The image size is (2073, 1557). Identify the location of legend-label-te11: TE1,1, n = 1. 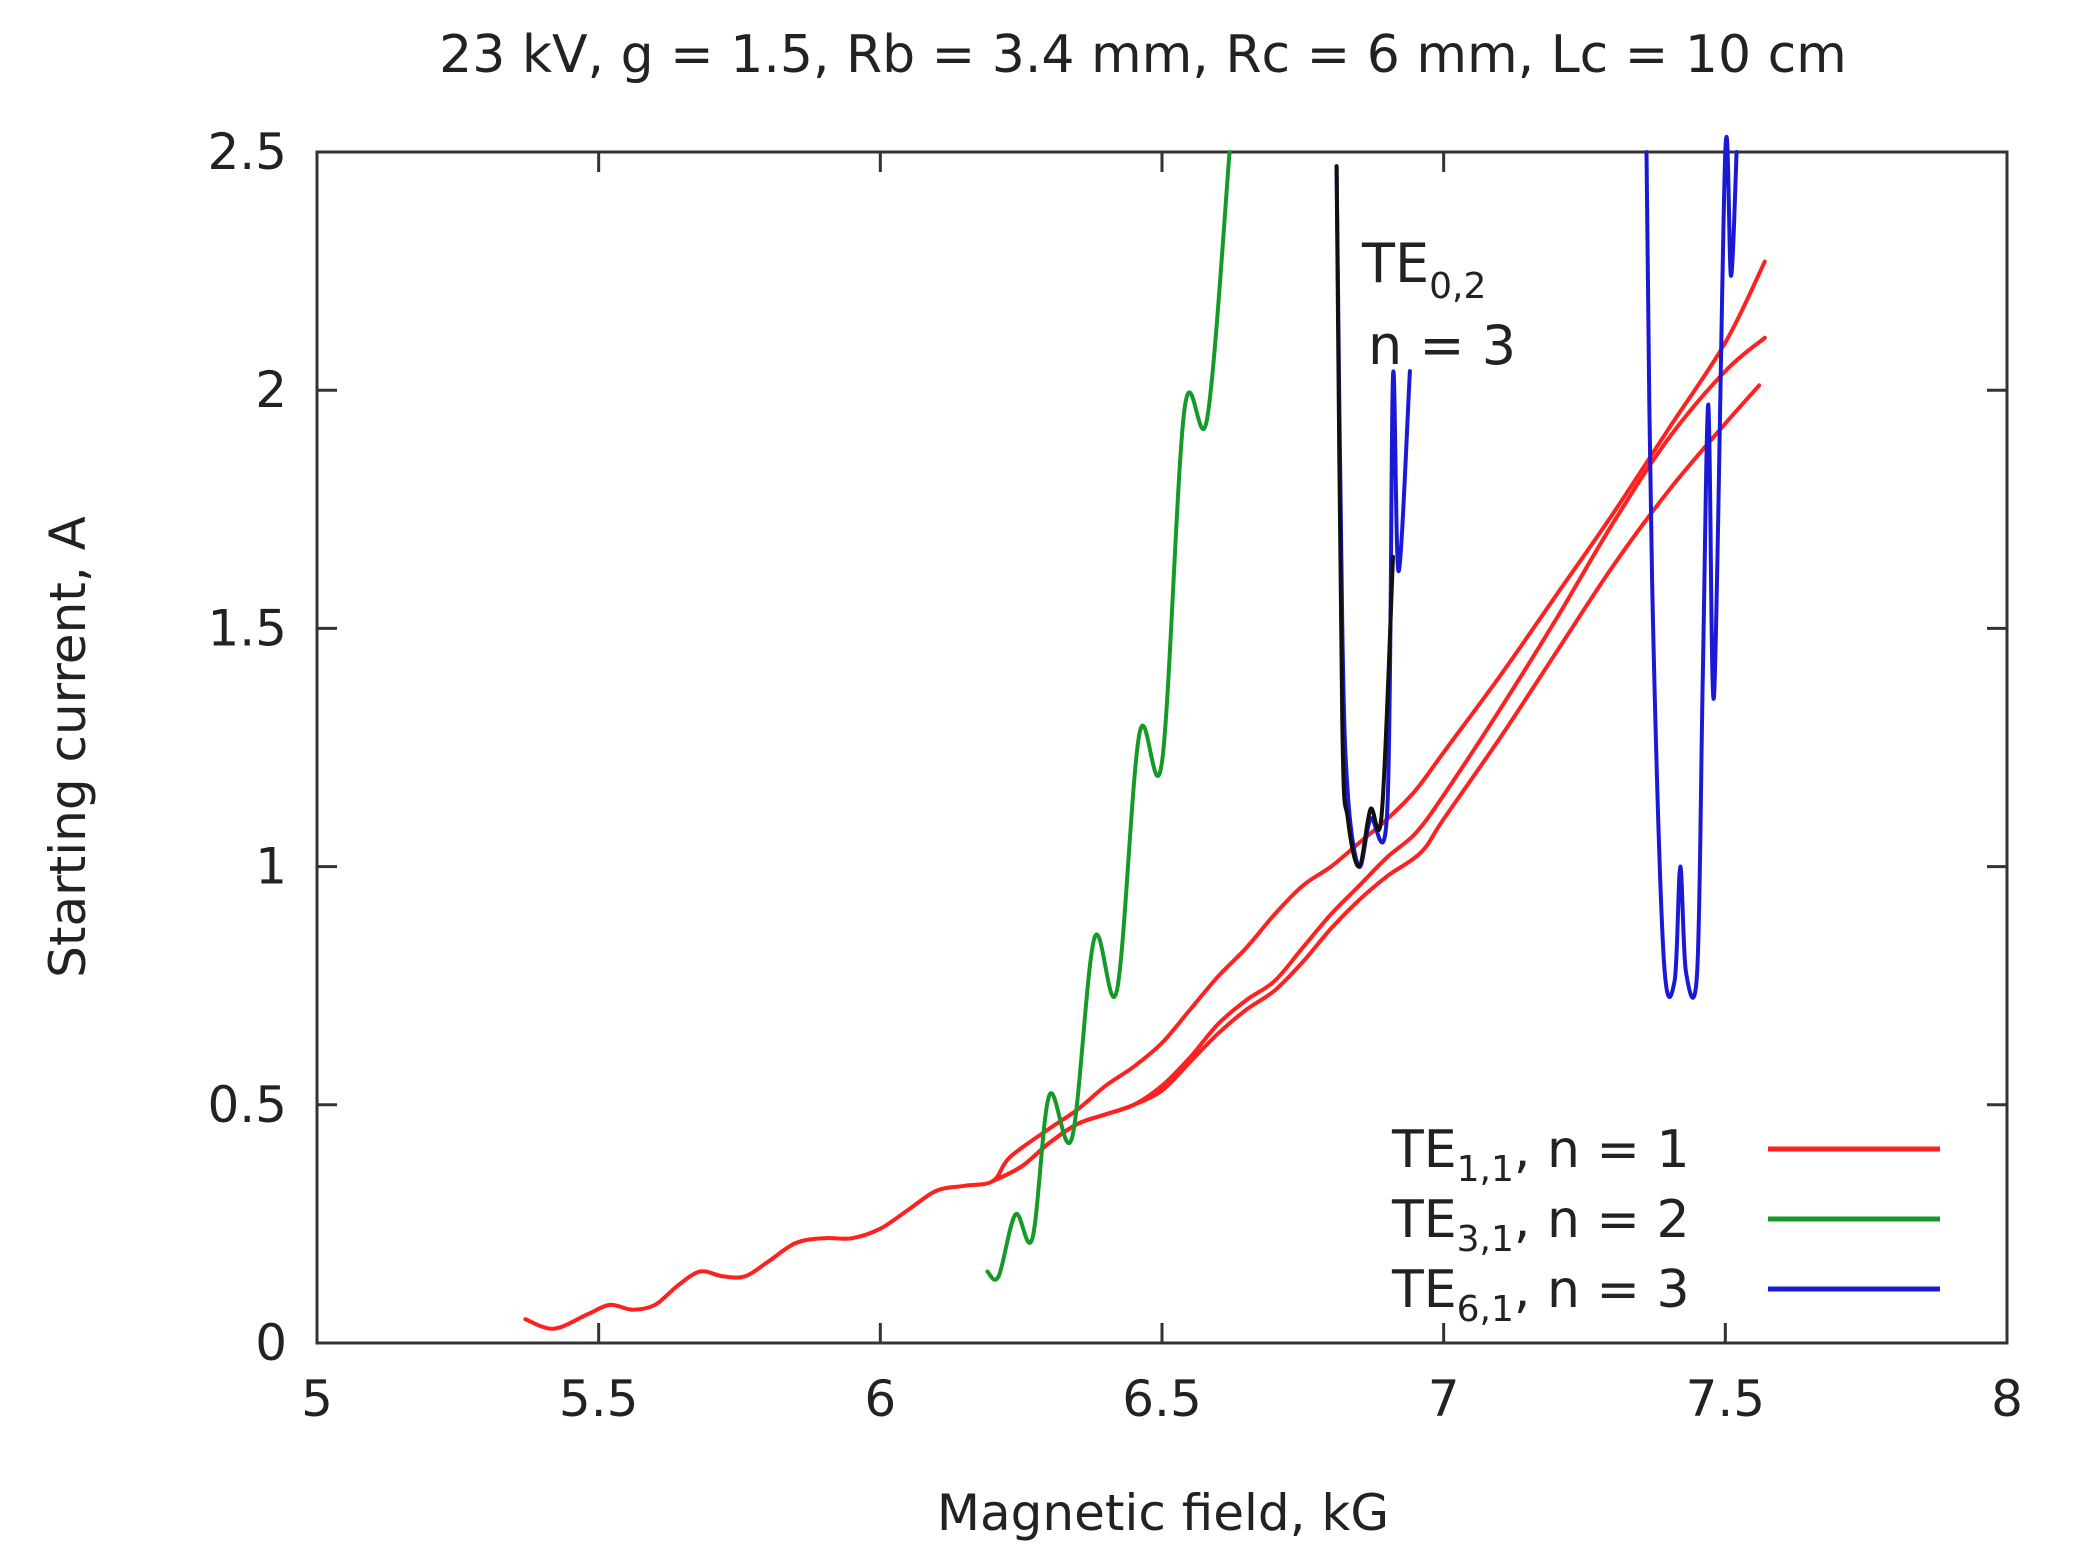
(1540, 1155).